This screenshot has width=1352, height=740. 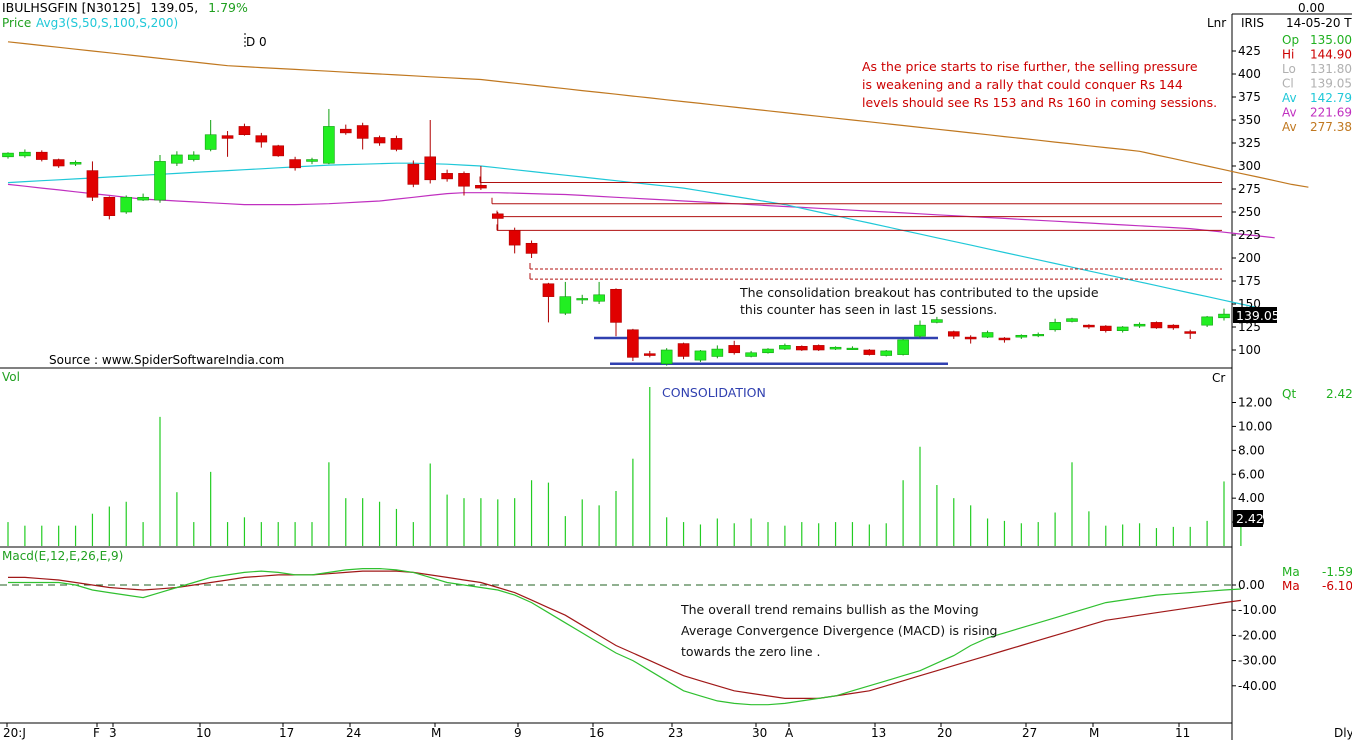 I want to click on x-axis-label: 20, so click(x=944, y=733).